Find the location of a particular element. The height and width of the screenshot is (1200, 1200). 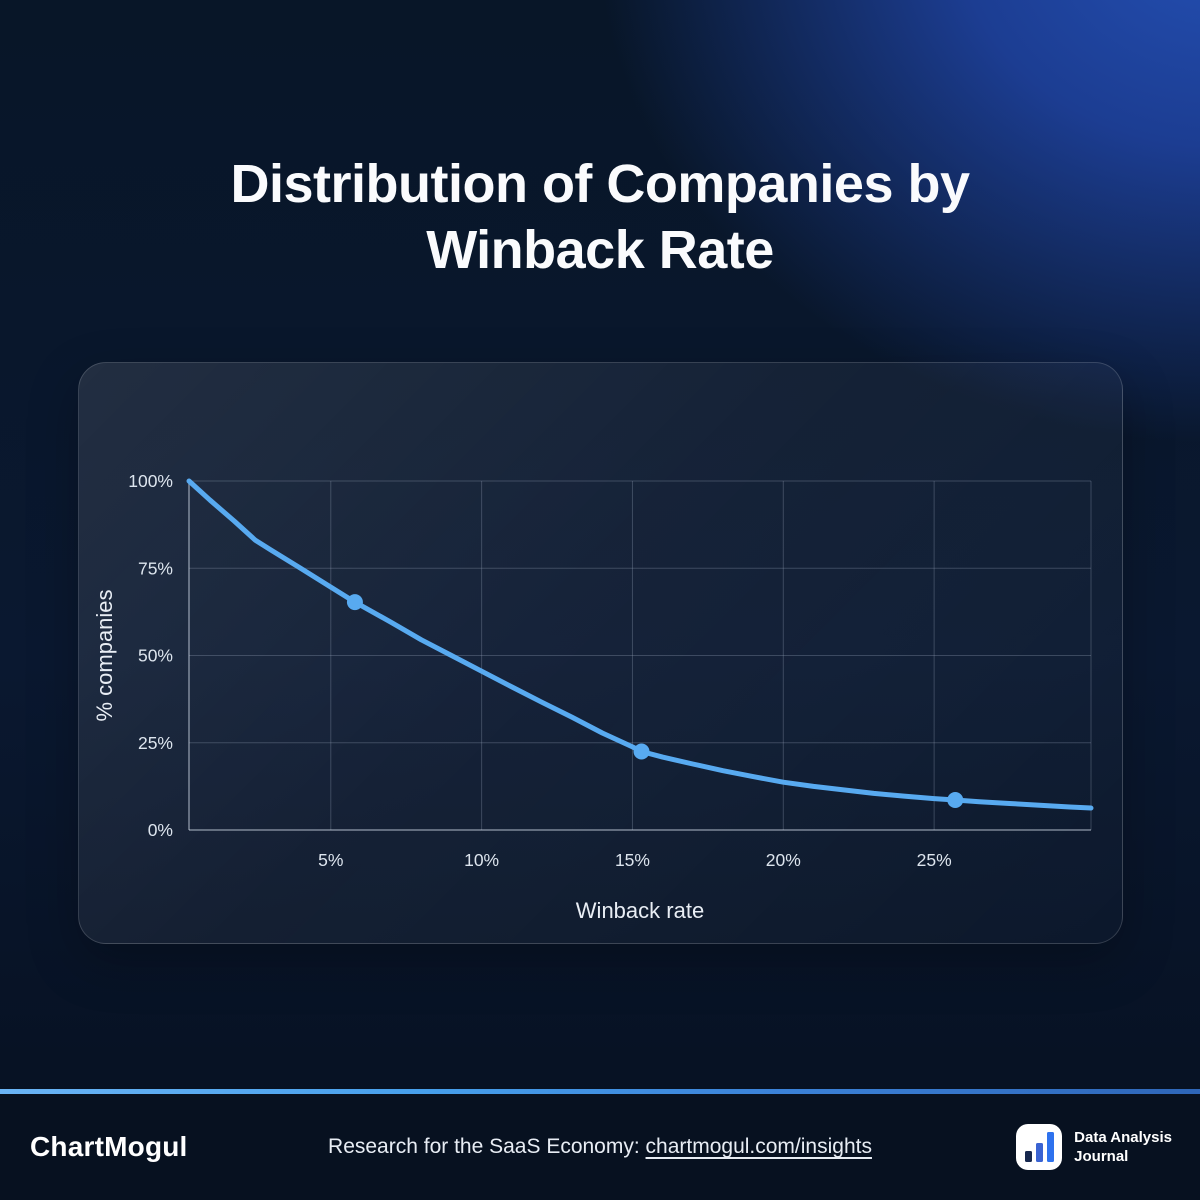

y-tick-label: 0% is located at coordinates (160, 830).